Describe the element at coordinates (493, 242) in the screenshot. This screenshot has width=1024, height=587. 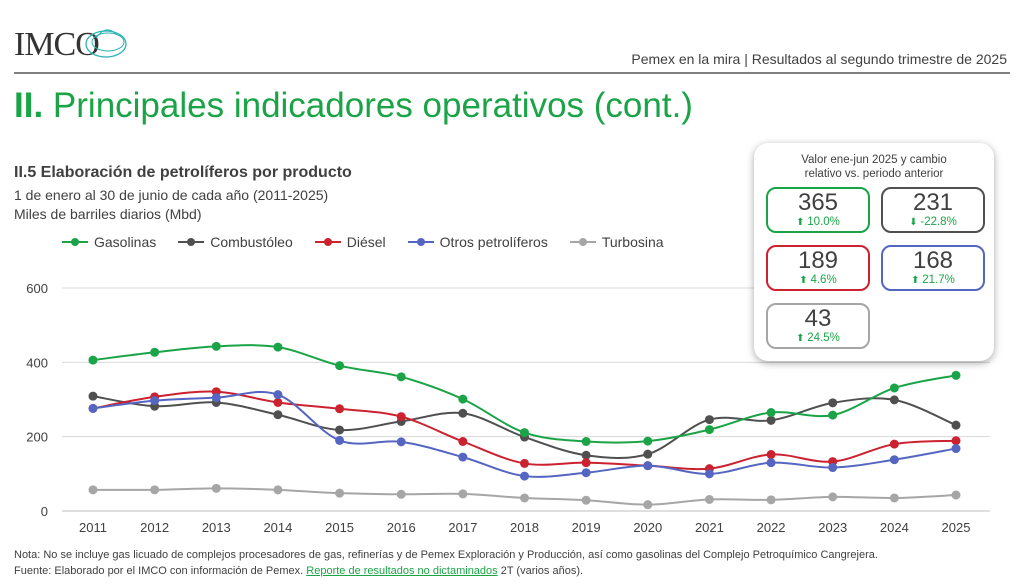
I see `legend-label: Otros petrolíferos` at that location.